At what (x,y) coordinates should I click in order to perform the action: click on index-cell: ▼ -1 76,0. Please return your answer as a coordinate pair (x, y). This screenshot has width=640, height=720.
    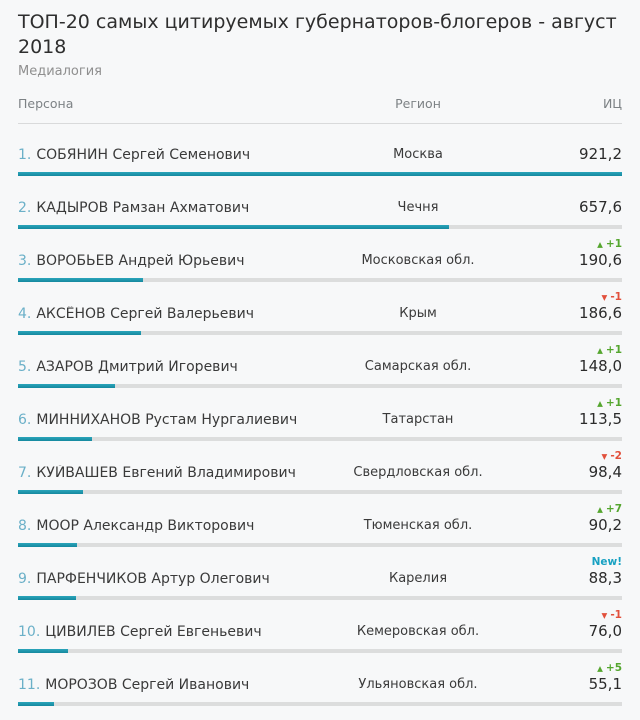
    Looking at the image, I should click on (570, 624).